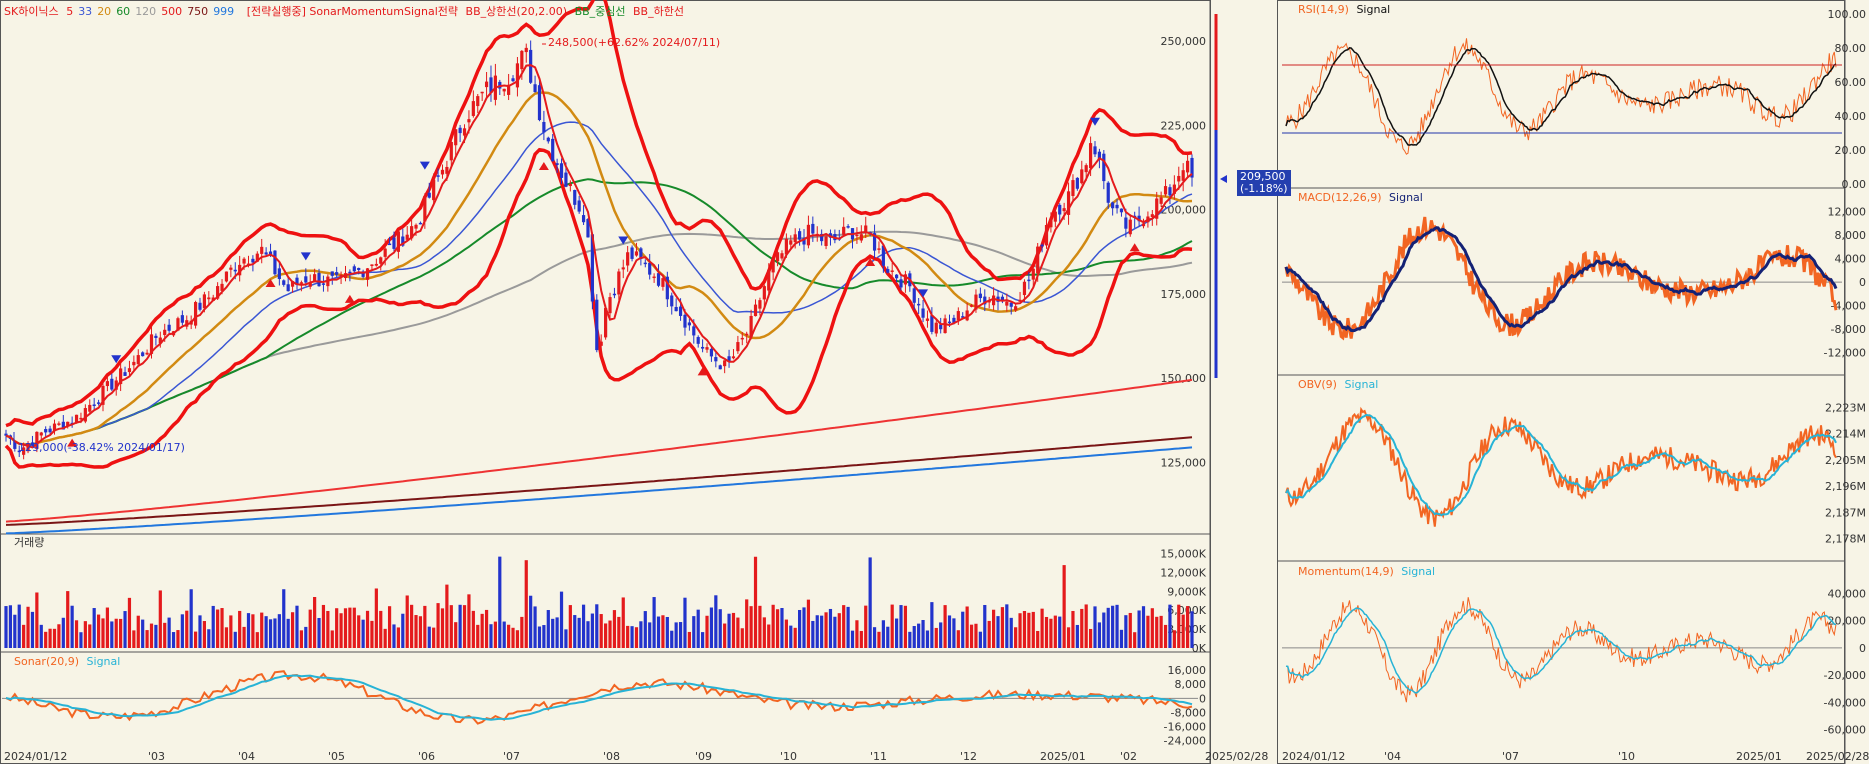 The height and width of the screenshot is (764, 1869). Describe the element at coordinates (1361, 384) in the screenshot. I see `obv-signal-label: Signal` at that location.